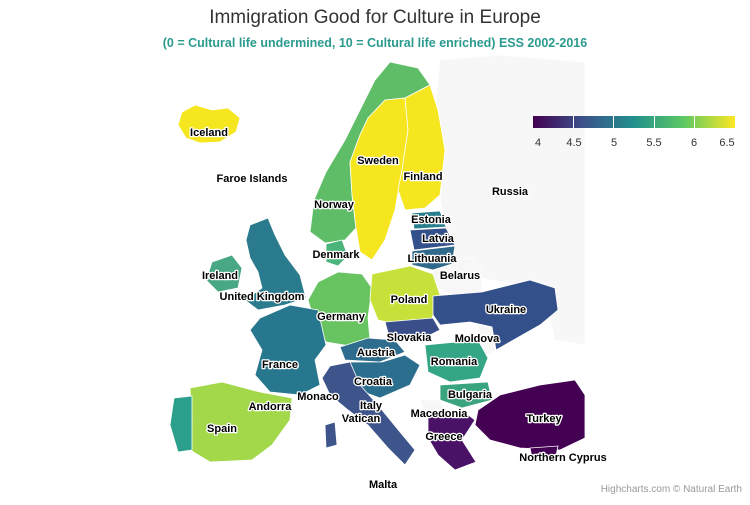  What do you see at coordinates (373, 382) in the screenshot?
I see `label-croatia: Croatia` at bounding box center [373, 382].